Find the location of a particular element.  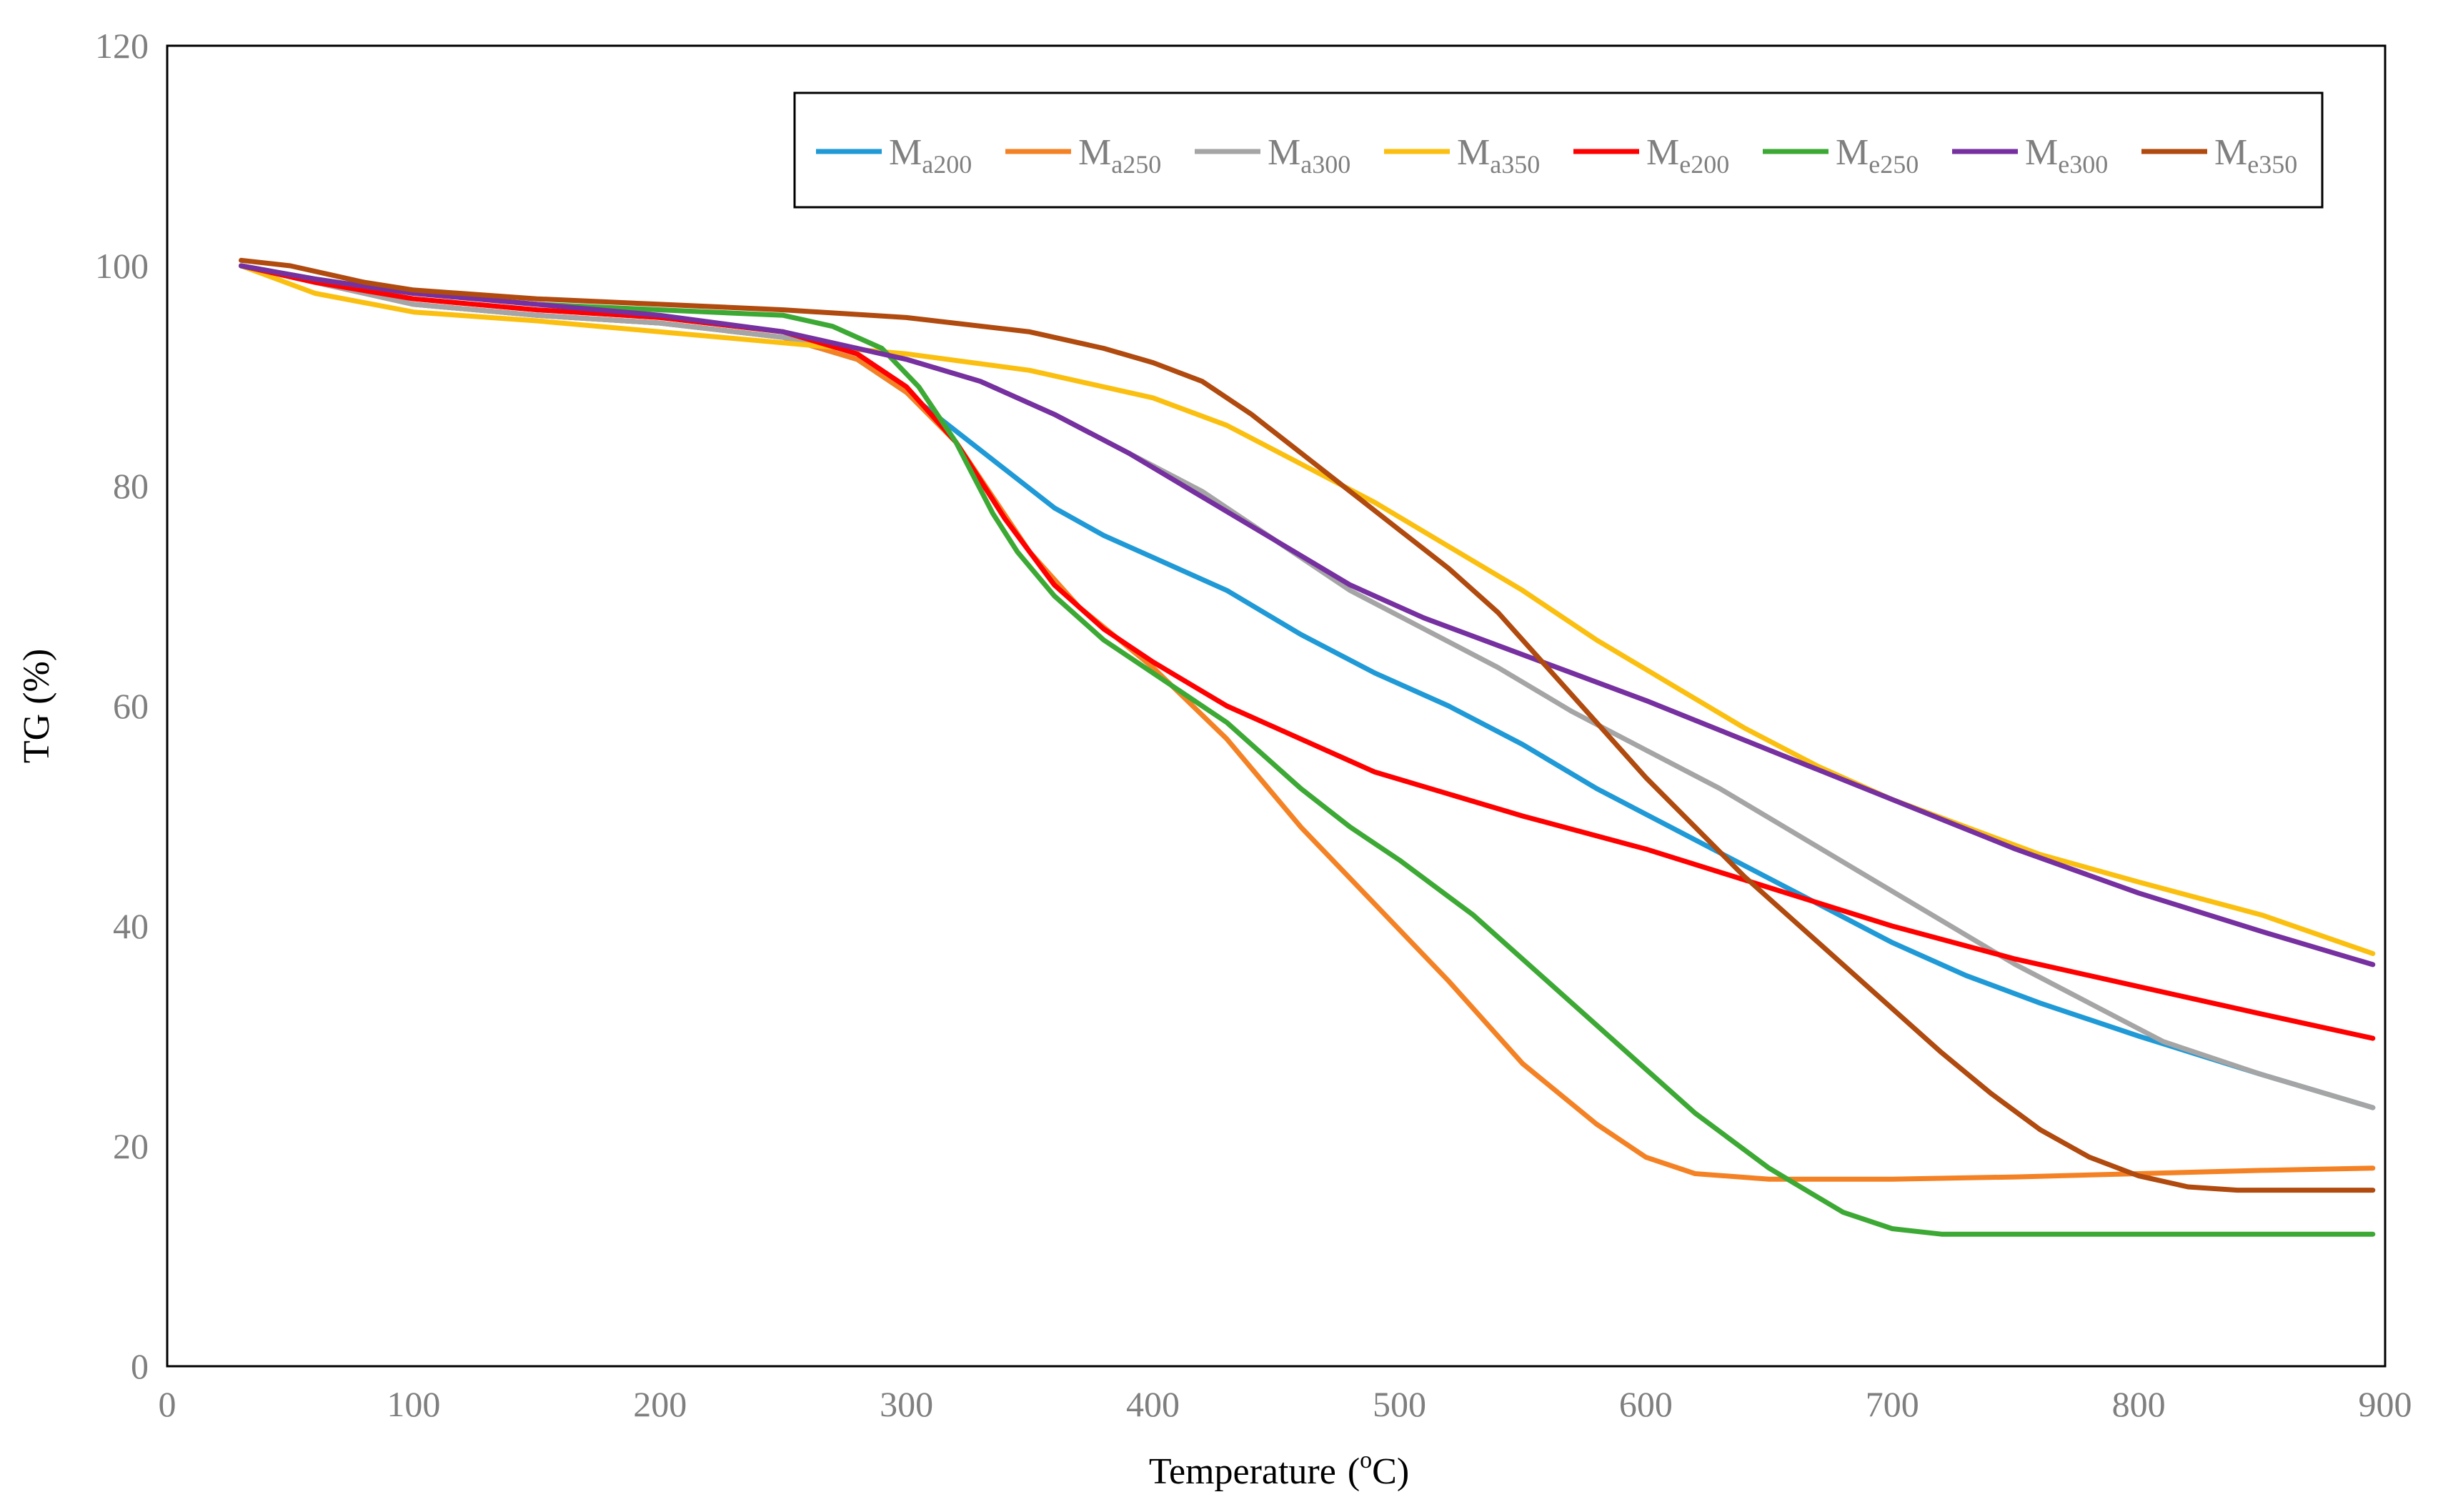

x-axis-label: Temperature (oC) is located at coordinates (1279, 1470).